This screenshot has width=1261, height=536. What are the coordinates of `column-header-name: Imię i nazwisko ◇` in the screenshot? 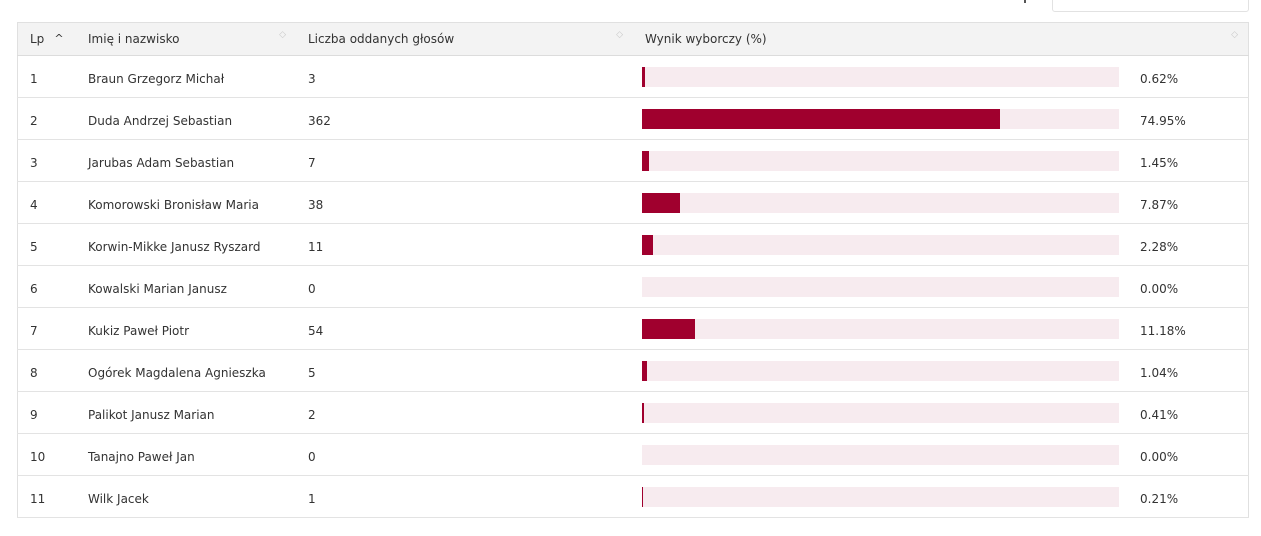 It's located at (186, 39).